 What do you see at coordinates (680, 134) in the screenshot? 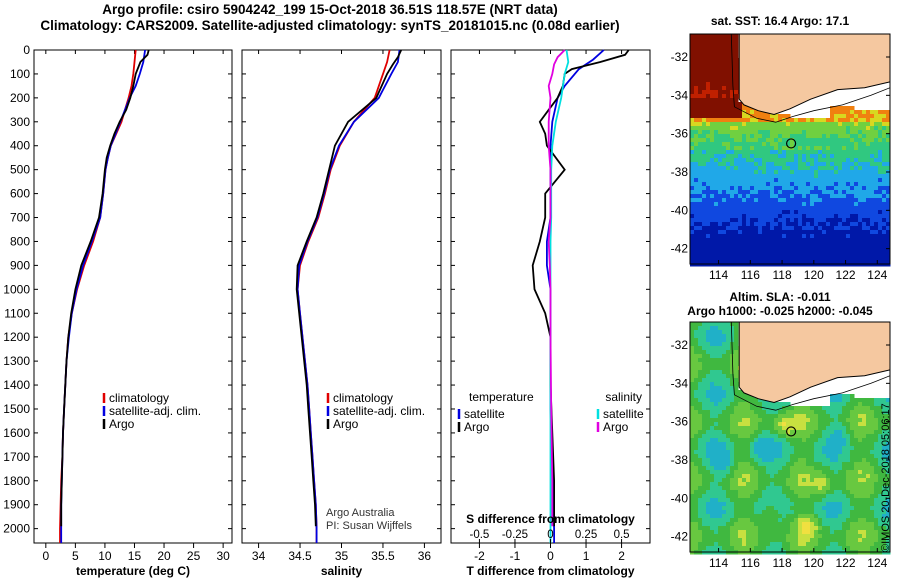
I see `lat-tick-label: -36` at bounding box center [680, 134].